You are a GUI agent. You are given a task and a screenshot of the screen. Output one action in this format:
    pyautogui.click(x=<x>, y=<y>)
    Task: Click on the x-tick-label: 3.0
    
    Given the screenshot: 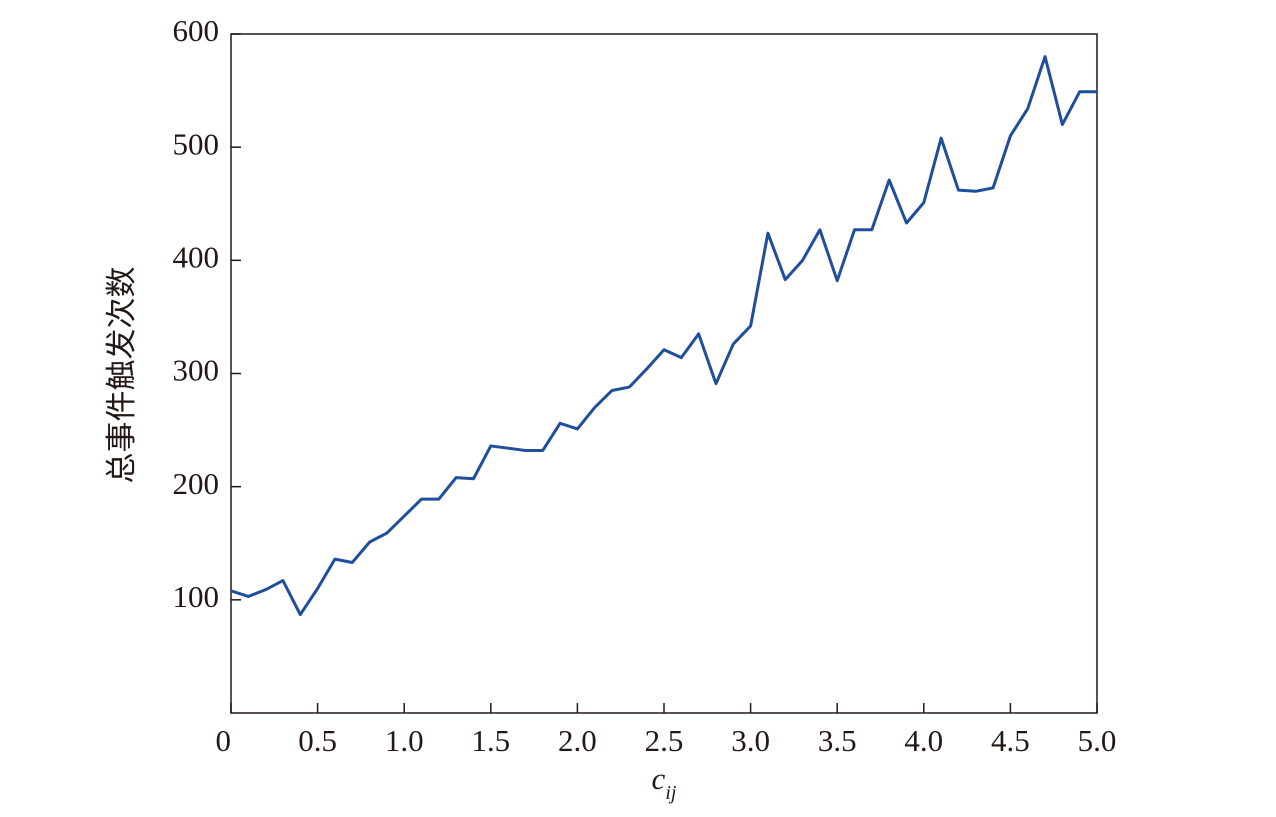 What is the action you would take?
    pyautogui.click(x=750, y=740)
    